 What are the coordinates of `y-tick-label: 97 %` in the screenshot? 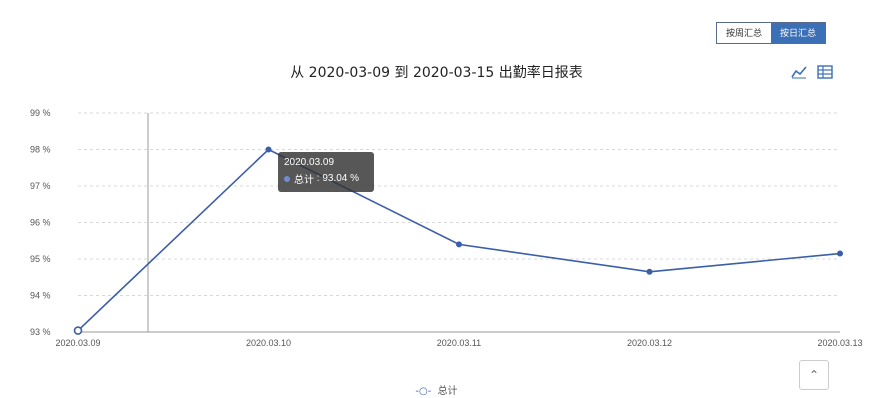 It's located at (40, 186).